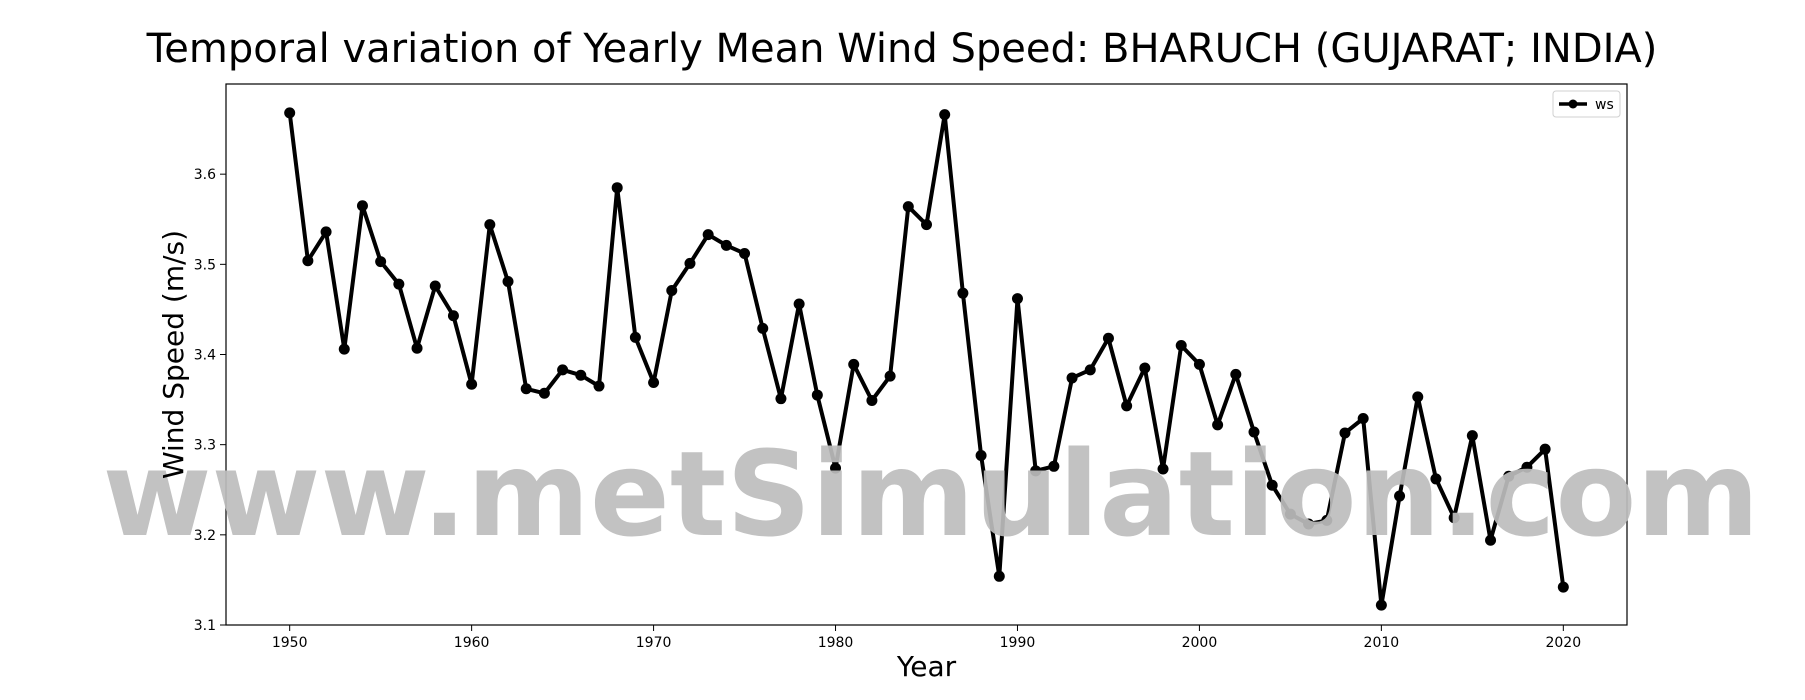  What do you see at coordinates (1018, 643) in the screenshot?
I see `x-tick-label: 1990` at bounding box center [1018, 643].